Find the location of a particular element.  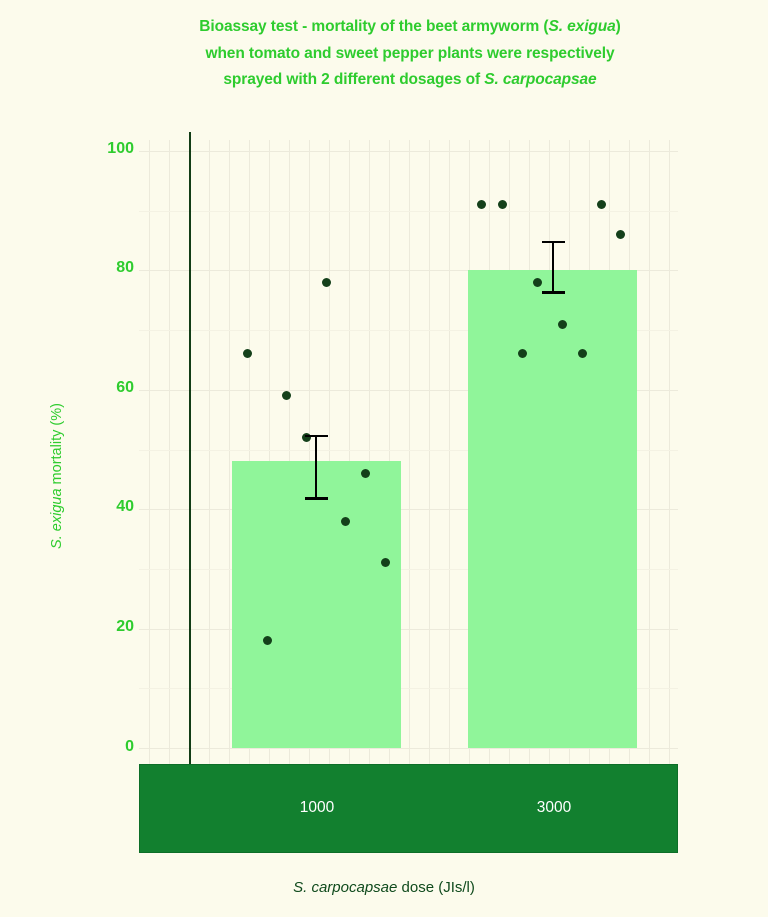

y-axis-title: S. exigua mortality (%) is located at coordinates (57, 476).